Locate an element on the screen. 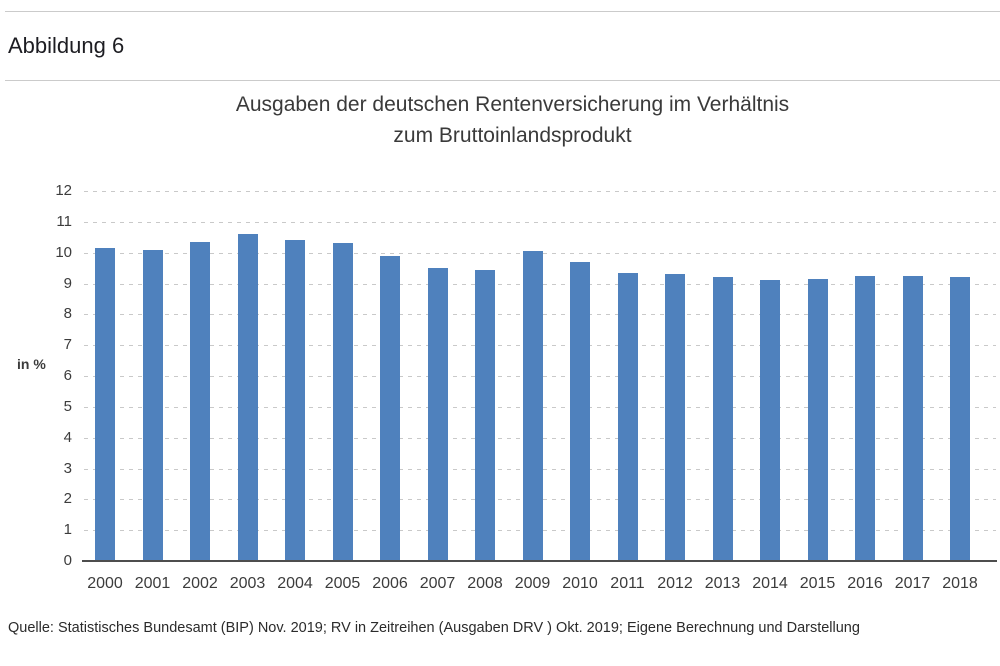 The height and width of the screenshot is (666, 1000). y-tick-label-8: 8 is located at coordinates (67, 314).